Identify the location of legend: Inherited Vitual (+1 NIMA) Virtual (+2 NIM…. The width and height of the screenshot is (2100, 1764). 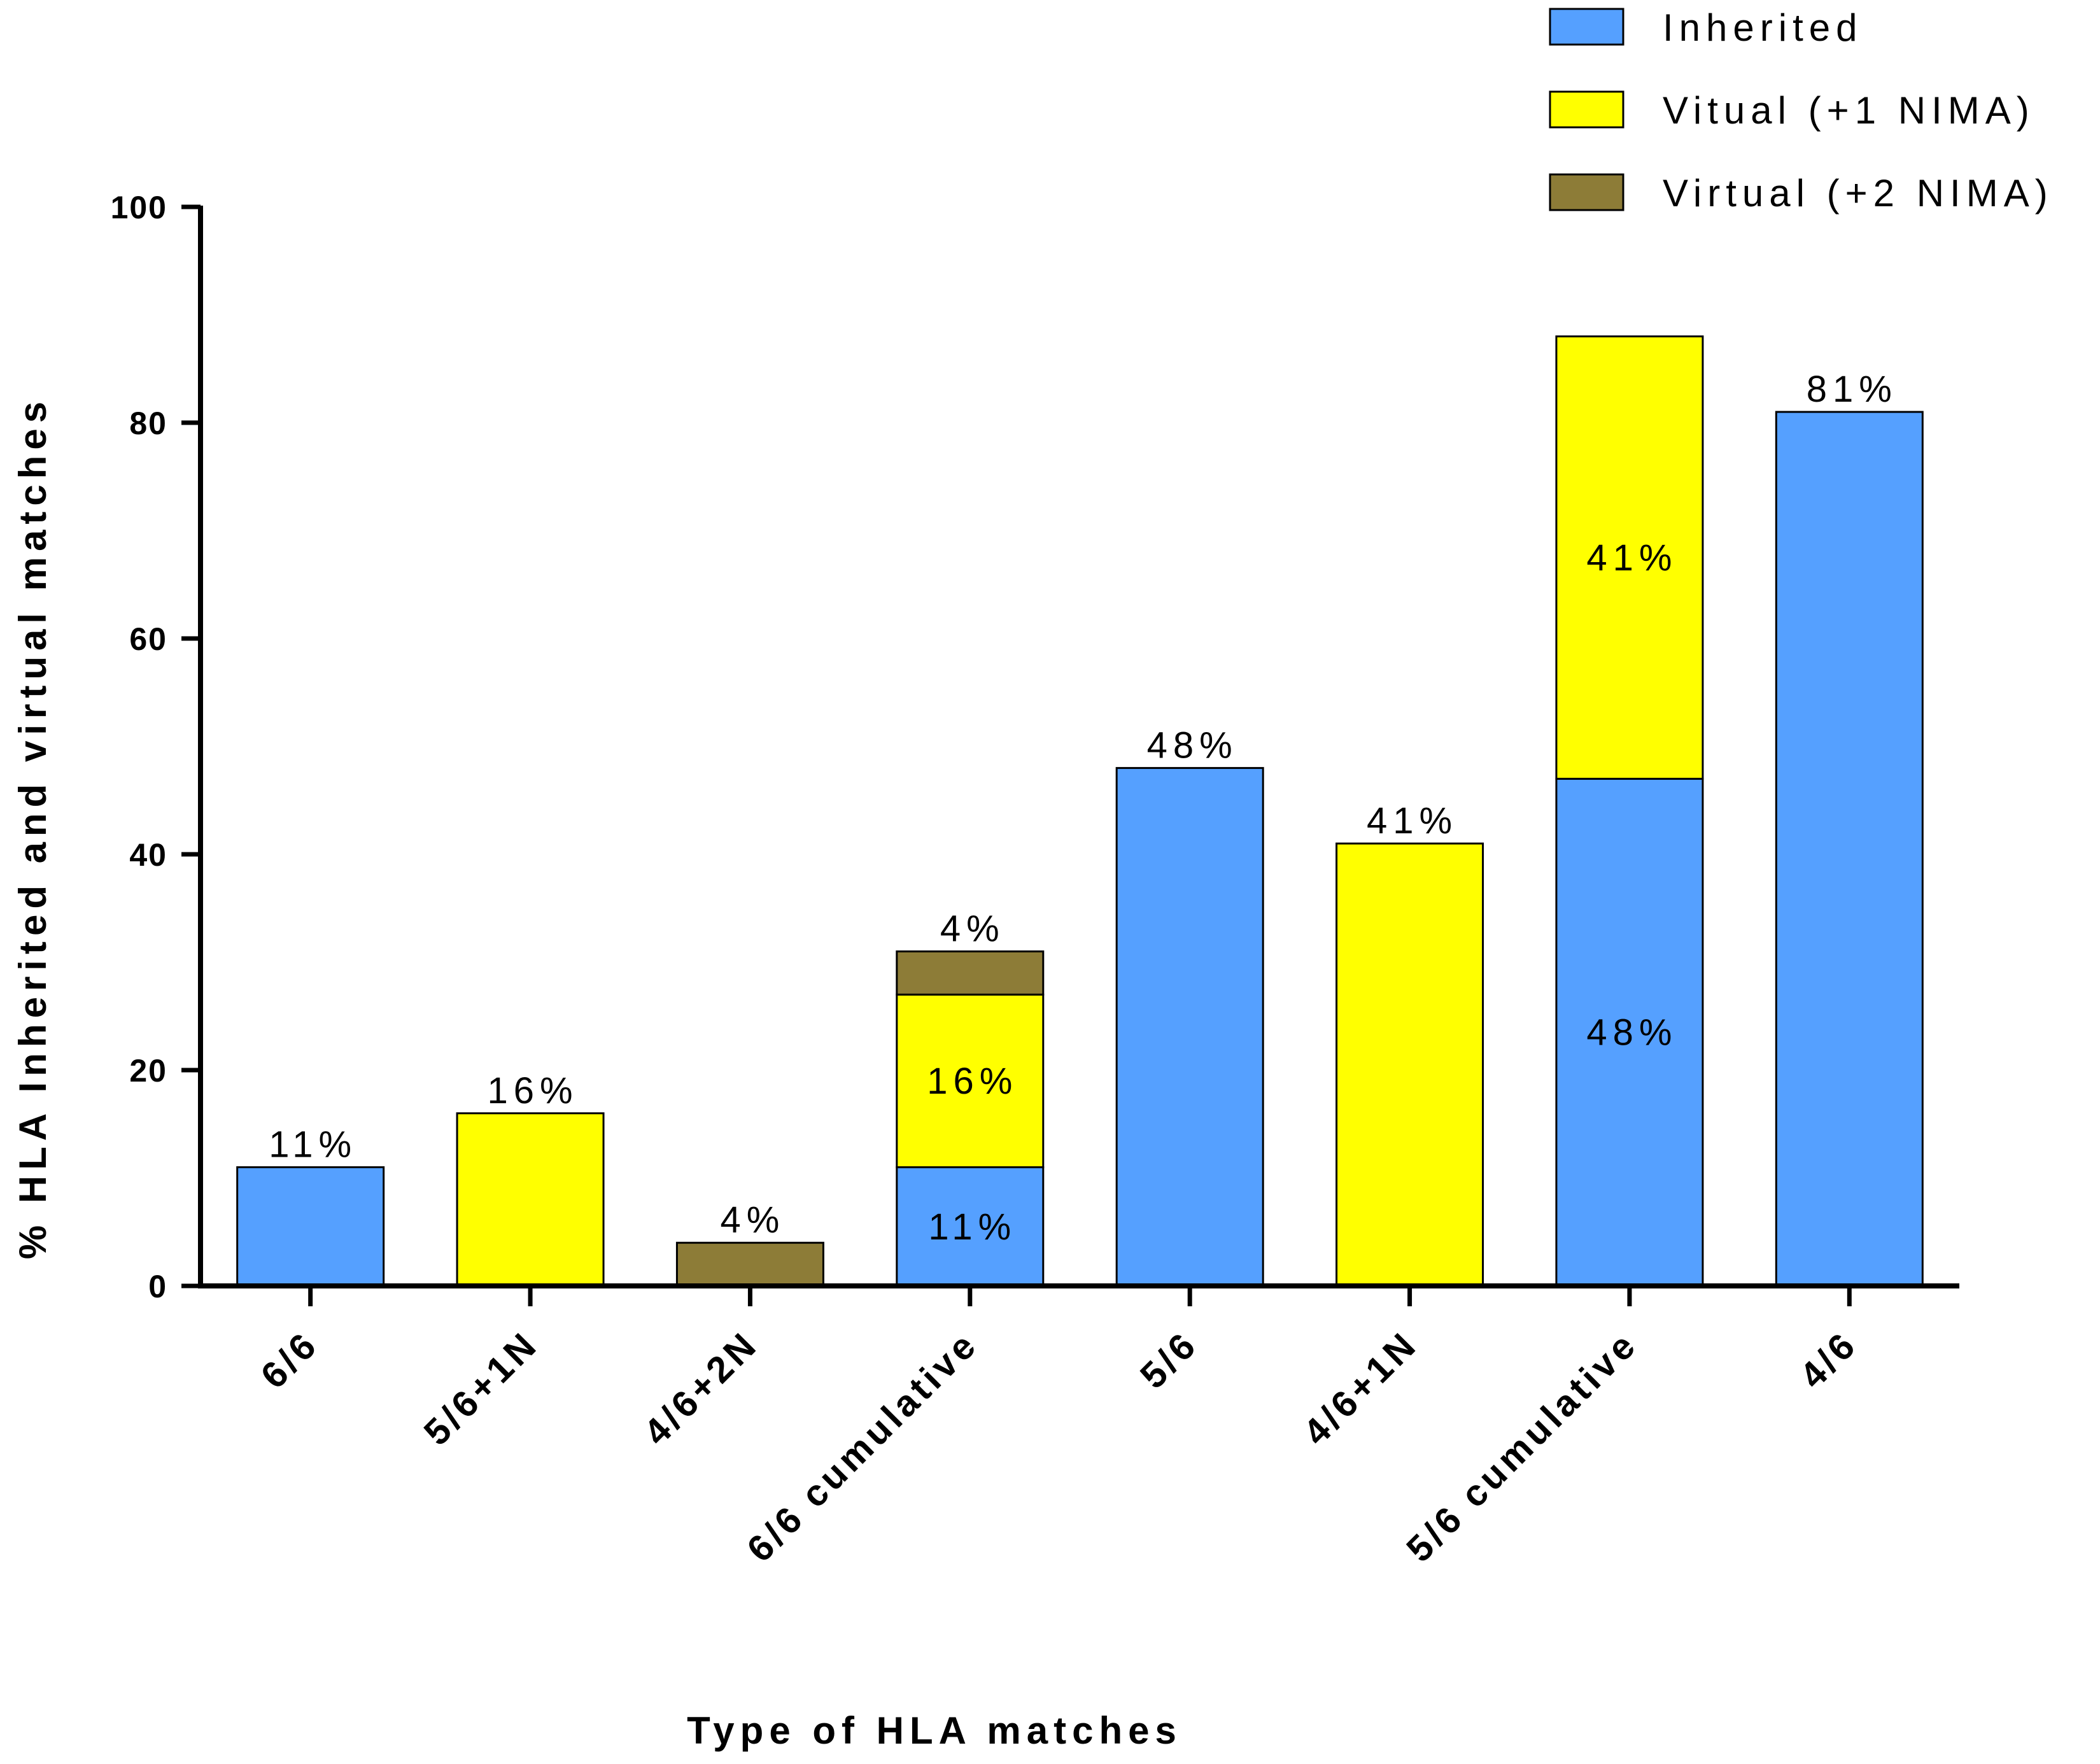
(1801, 111).